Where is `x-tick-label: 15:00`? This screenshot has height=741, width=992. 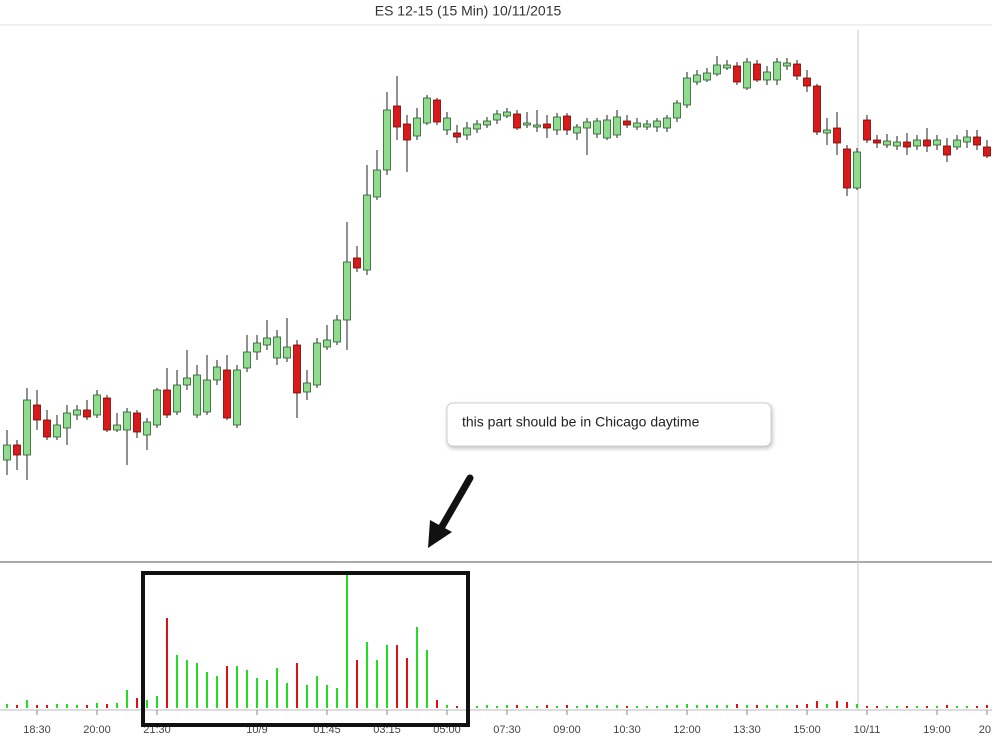
x-tick-label: 15:00 is located at coordinates (807, 730).